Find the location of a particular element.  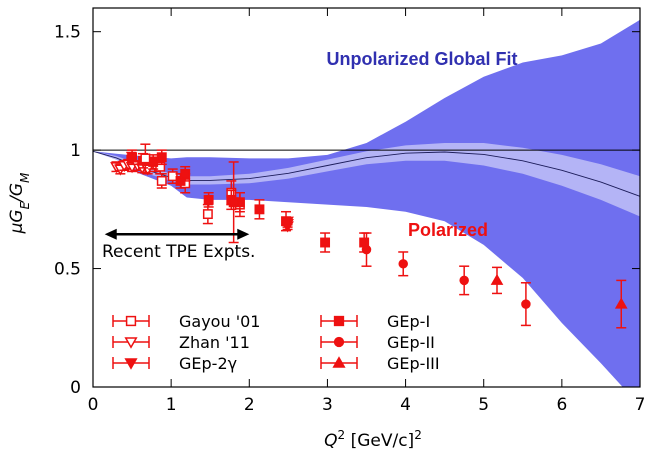

x-tick-label: 0 is located at coordinates (93, 405).